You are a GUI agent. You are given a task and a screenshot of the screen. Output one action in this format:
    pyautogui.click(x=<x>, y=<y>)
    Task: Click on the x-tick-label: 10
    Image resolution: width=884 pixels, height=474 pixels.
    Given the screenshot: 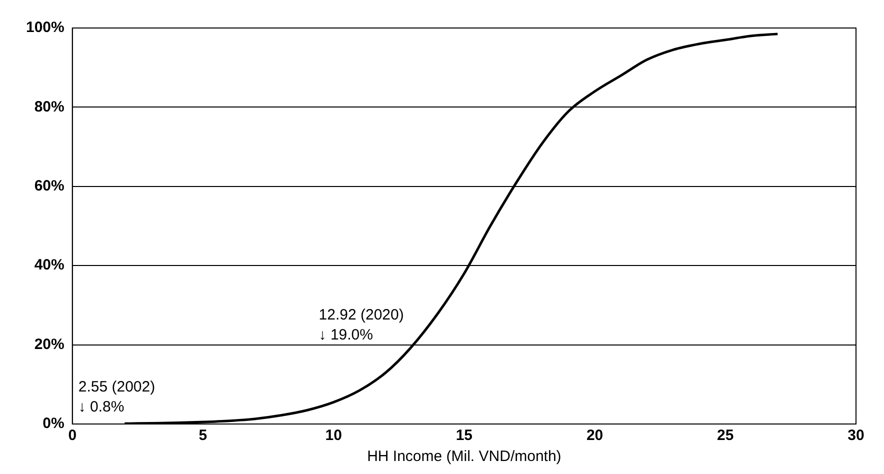 What is the action you would take?
    pyautogui.click(x=333, y=435)
    